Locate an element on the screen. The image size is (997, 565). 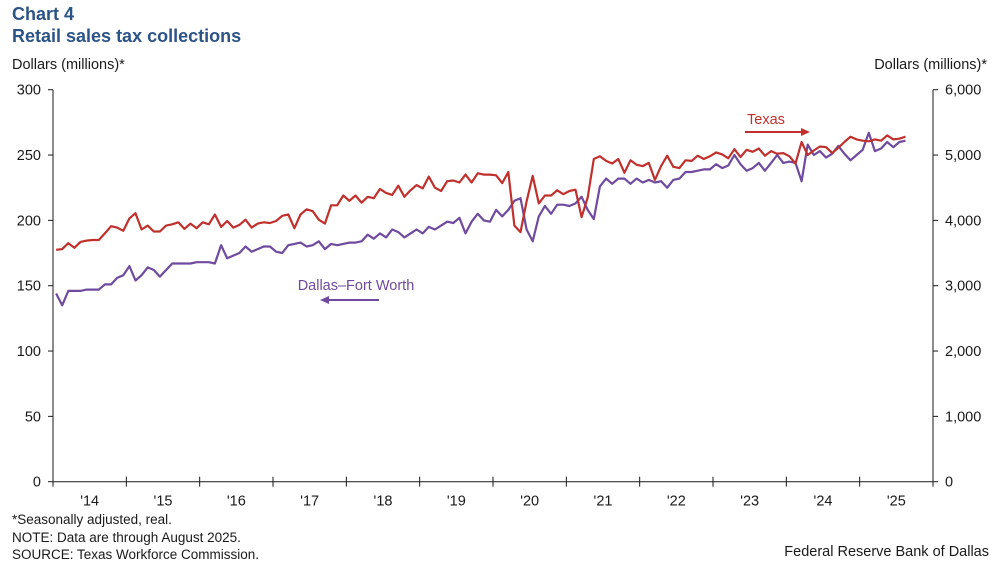
right-y-tick-label: 1,000 is located at coordinates (963, 417).